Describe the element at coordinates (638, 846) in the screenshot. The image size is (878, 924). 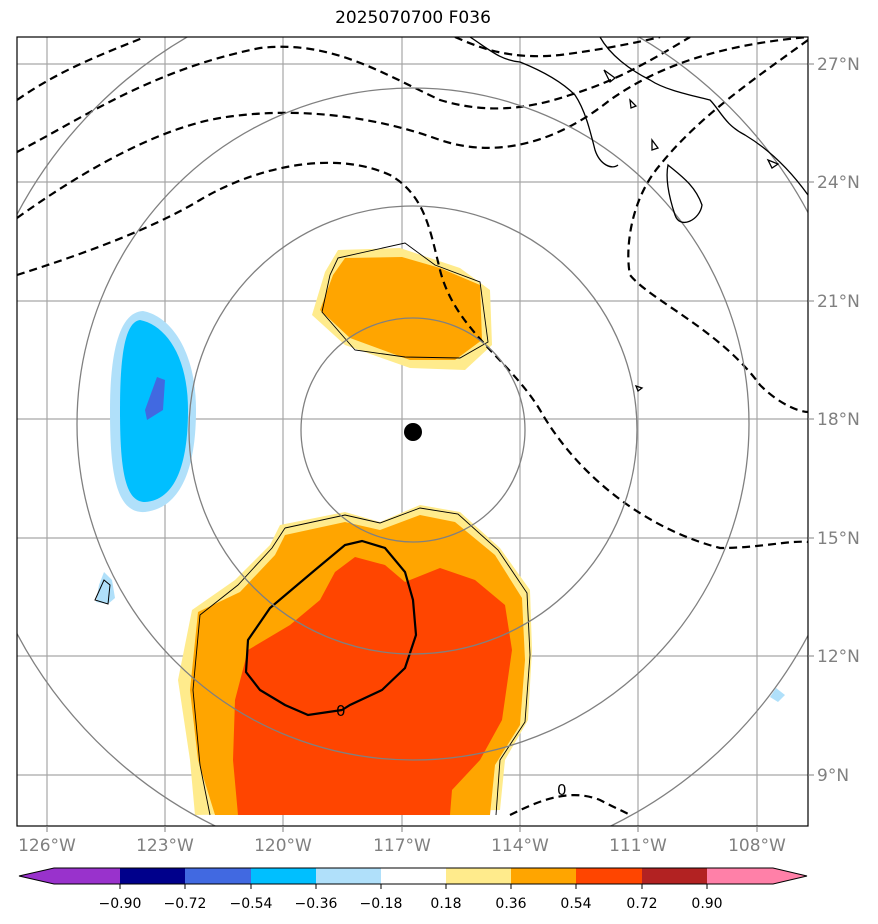
I see `lon-label: 111°W` at that location.